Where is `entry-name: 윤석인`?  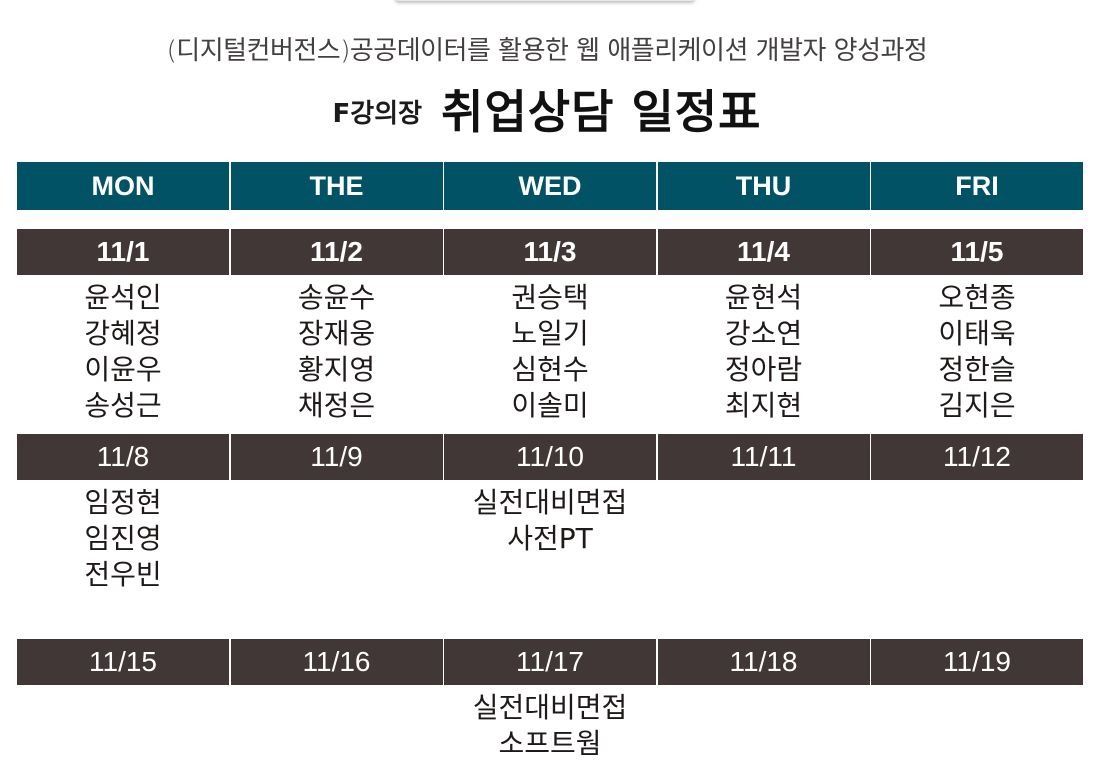 entry-name: 윤석인 is located at coordinates (123, 297).